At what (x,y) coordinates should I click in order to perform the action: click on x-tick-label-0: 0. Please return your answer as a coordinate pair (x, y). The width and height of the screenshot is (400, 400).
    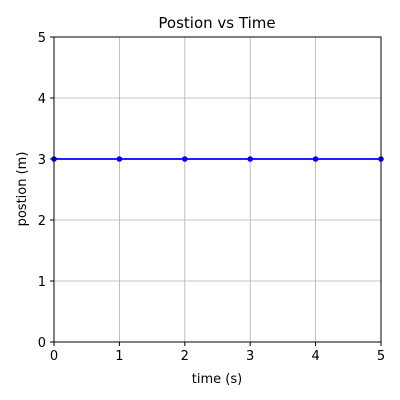
    Looking at the image, I should click on (54, 356).